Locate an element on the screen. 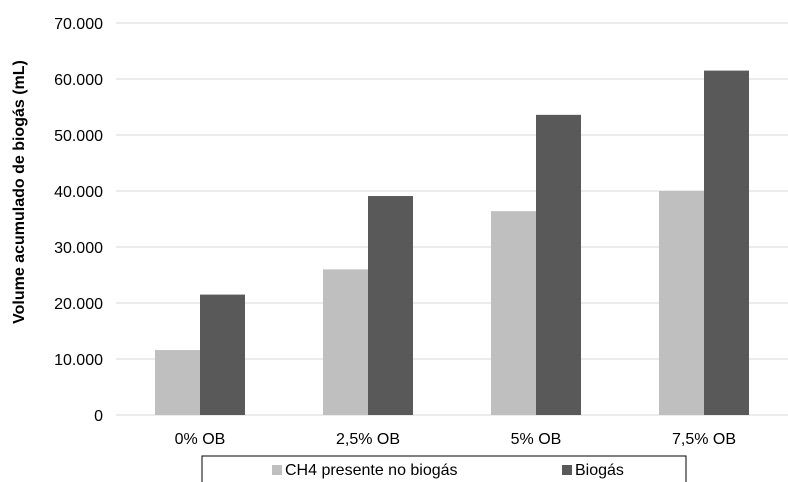 The height and width of the screenshot is (482, 788). y-tick-label: 50.000 is located at coordinates (78, 136).